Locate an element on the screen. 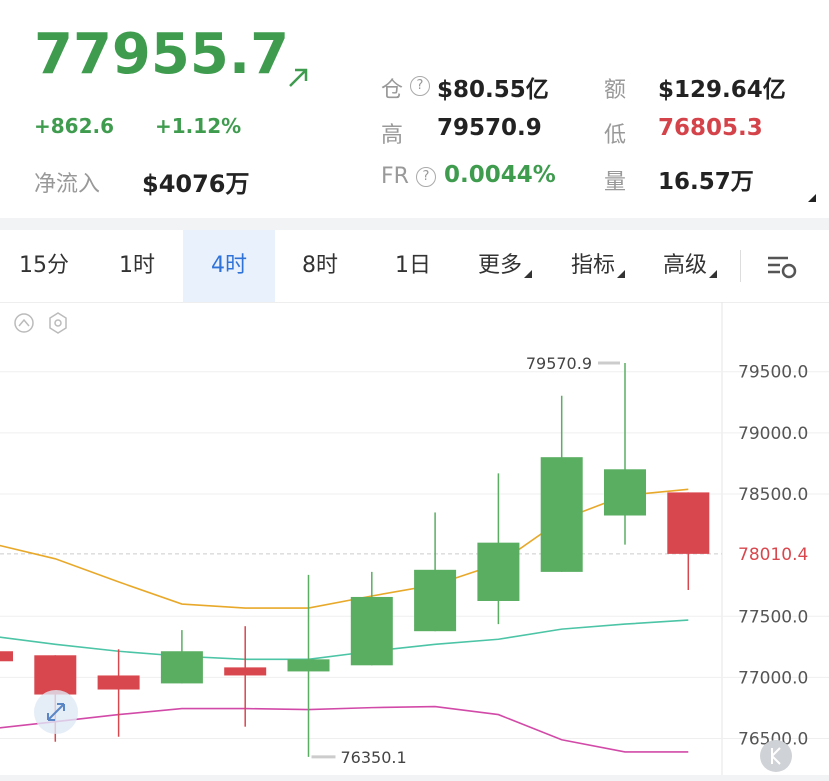  price: 77955.7 is located at coordinates (162, 54).